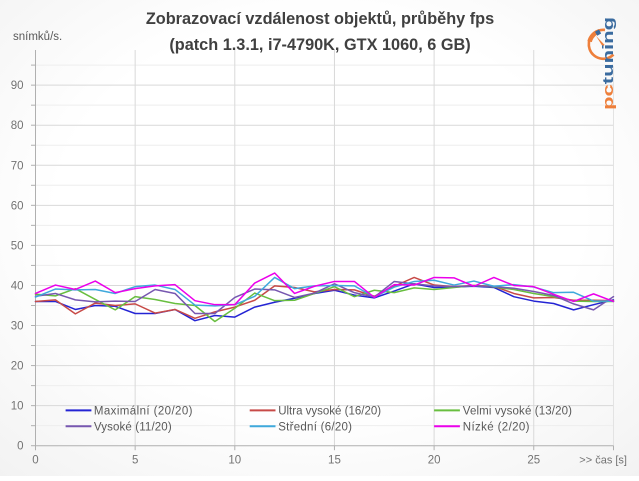  I want to click on svg-text: pctuning, so click(609, 63).